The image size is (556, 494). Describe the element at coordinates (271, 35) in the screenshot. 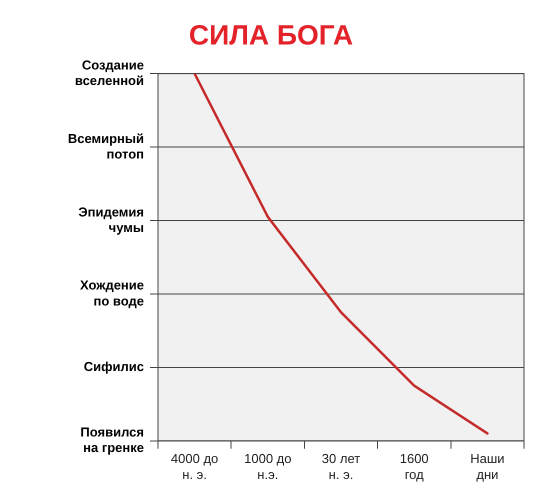

I see `chart-title: СИЛА БОГА` at that location.